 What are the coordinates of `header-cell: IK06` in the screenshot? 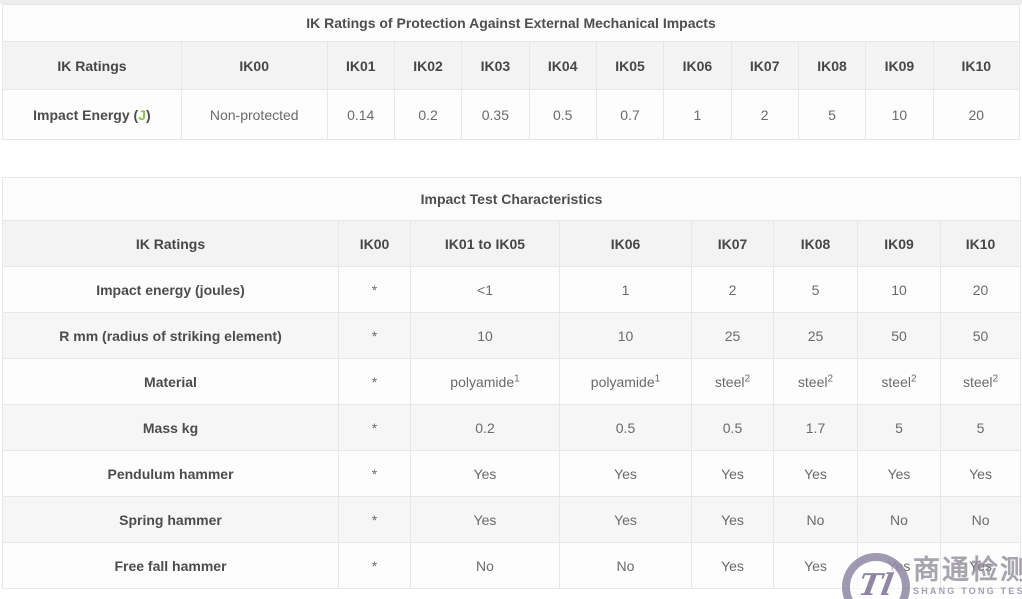 It's located at (625, 243).